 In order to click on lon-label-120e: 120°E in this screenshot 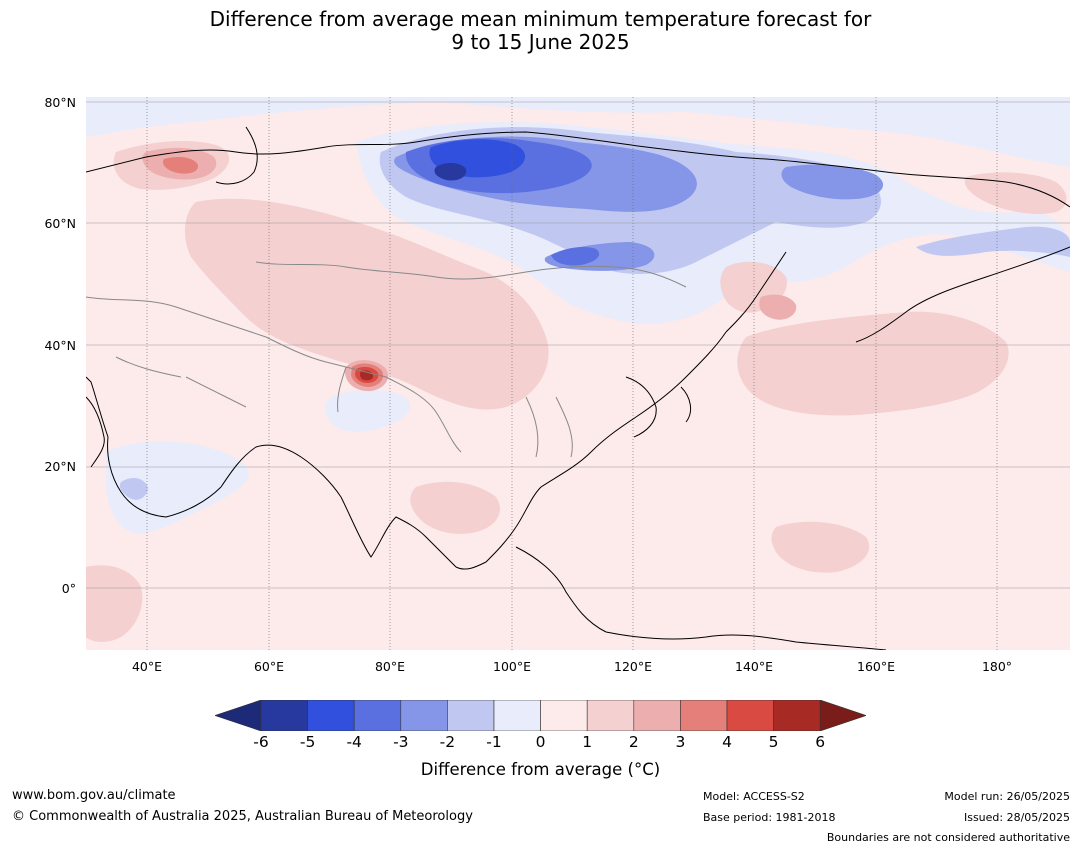, I will do `click(633, 666)`.